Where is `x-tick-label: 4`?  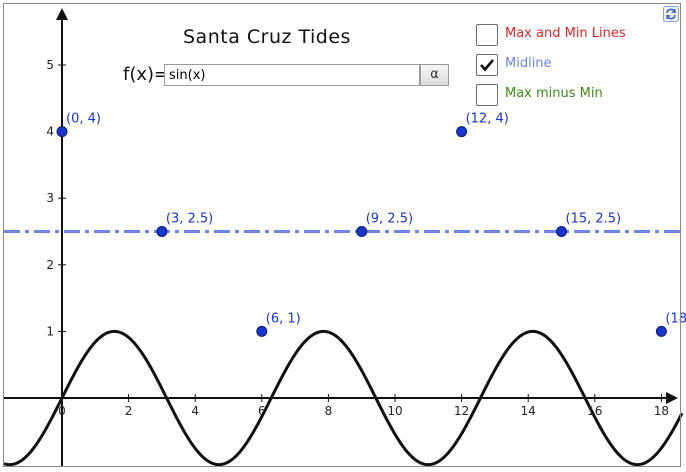 x-tick-label: 4 is located at coordinates (195, 411).